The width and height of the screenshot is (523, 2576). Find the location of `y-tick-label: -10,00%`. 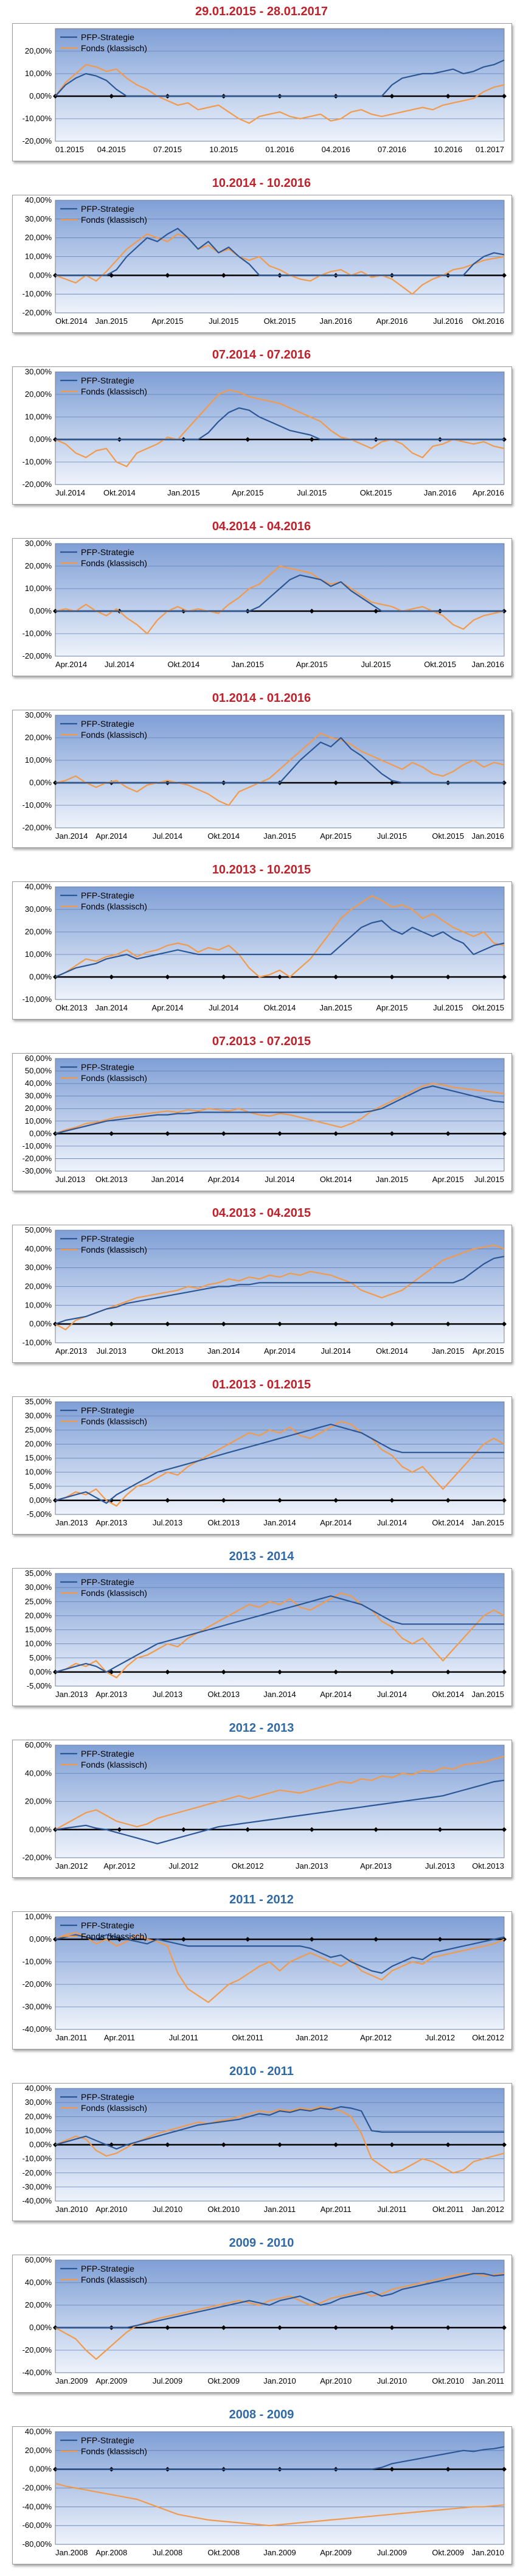

y-tick-label: -10,00% is located at coordinates (38, 118).